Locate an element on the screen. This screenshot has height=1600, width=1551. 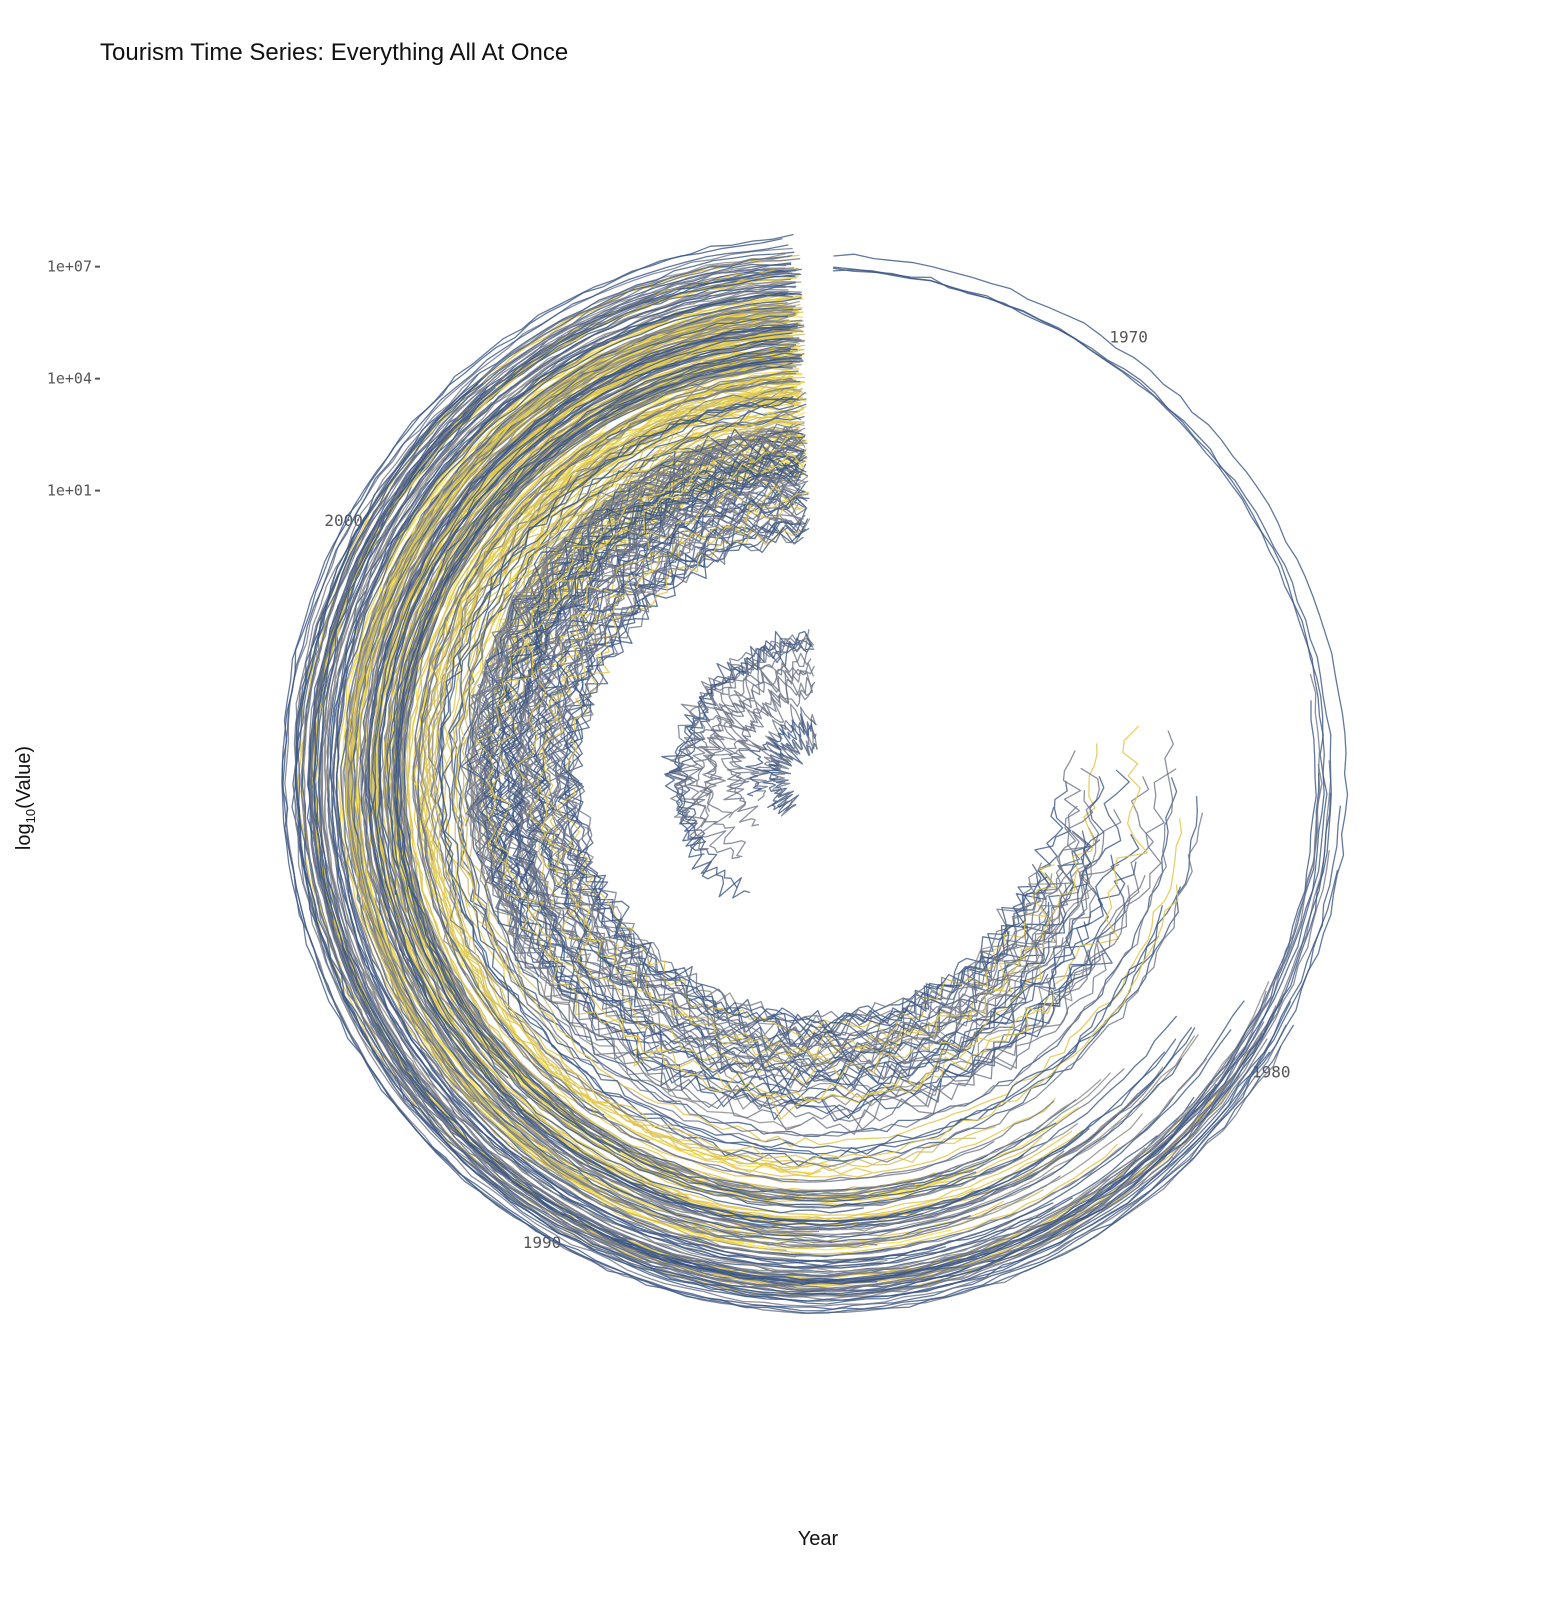
y-tick-label: 1e+04 is located at coordinates (69, 379).